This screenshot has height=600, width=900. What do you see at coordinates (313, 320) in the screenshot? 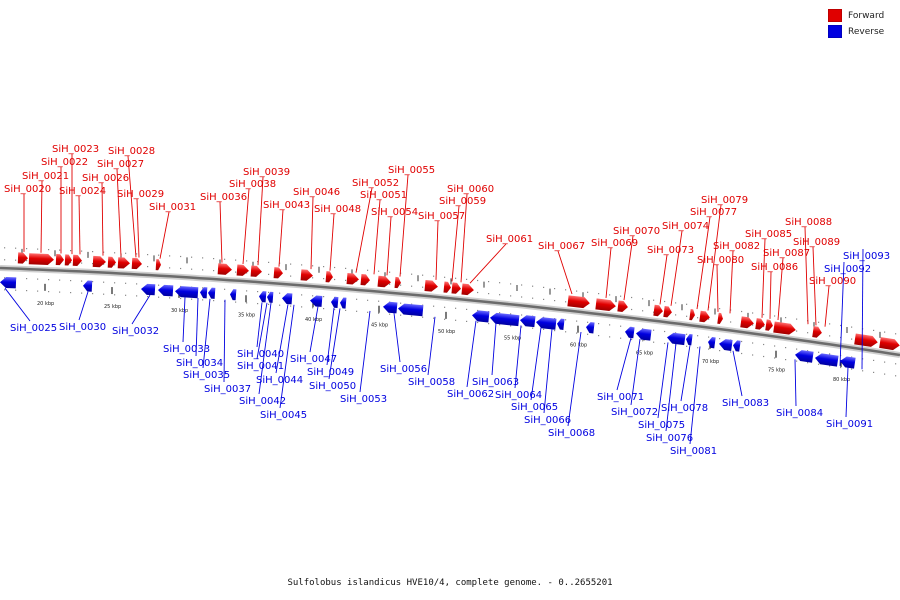
I see `tick-label: 40 kbp` at bounding box center [313, 320].